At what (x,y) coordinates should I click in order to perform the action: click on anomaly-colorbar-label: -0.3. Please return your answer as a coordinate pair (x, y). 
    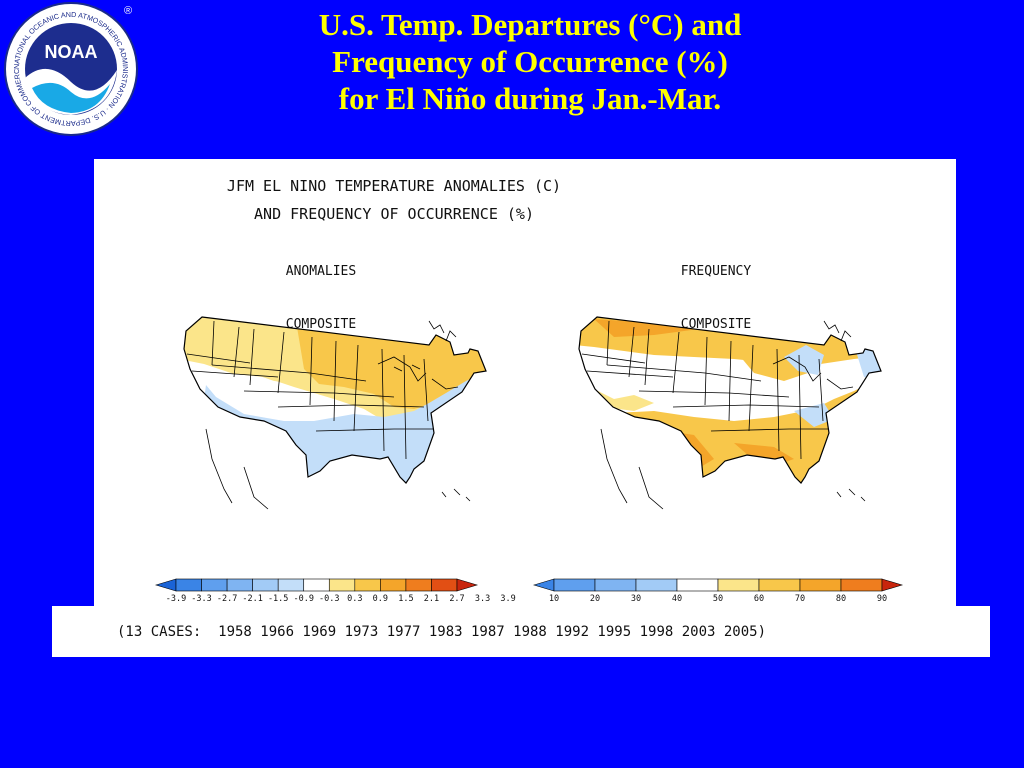
    Looking at the image, I should click on (329, 599).